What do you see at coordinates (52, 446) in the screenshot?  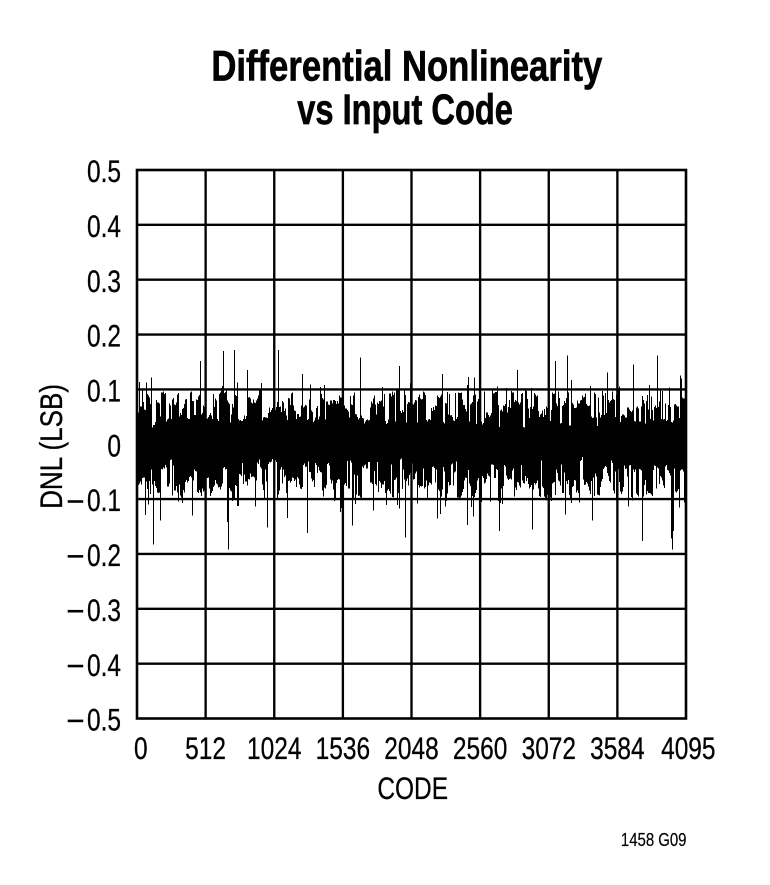 I see `svg-text: DNL (LSB)` at bounding box center [52, 446].